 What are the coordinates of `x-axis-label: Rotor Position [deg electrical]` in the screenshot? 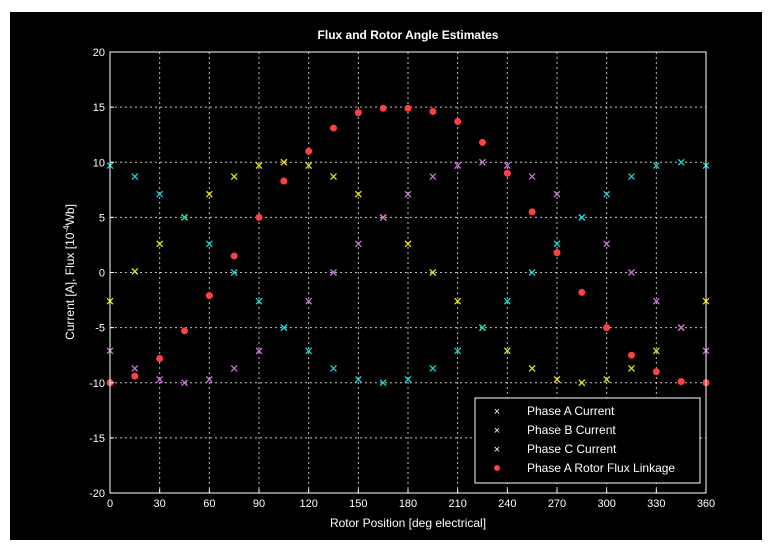 It's located at (408, 523).